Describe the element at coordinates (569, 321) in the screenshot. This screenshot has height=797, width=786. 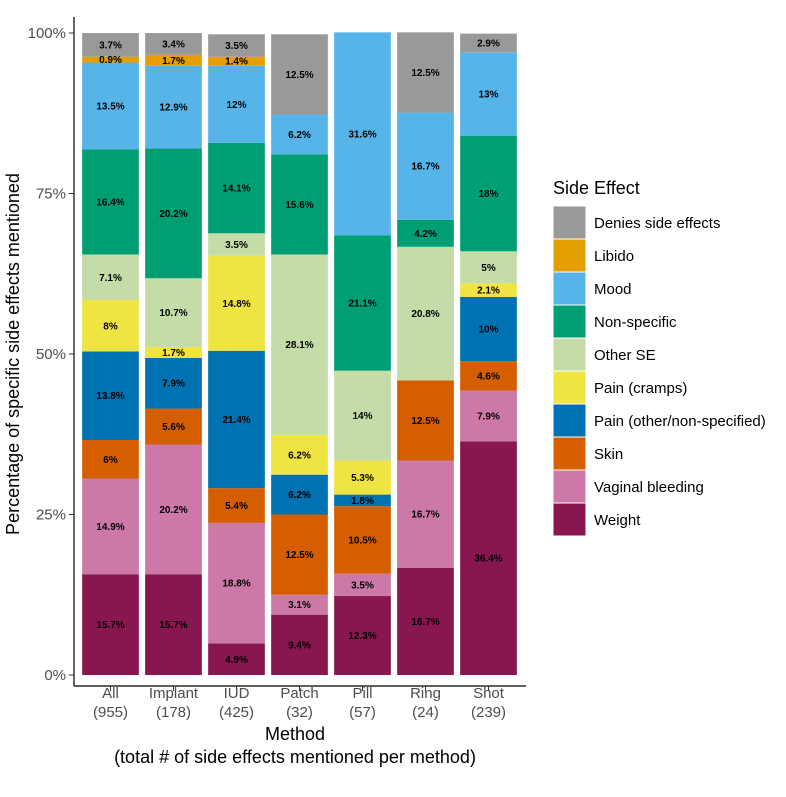
I see `legend-swatch-non-specific` at that location.